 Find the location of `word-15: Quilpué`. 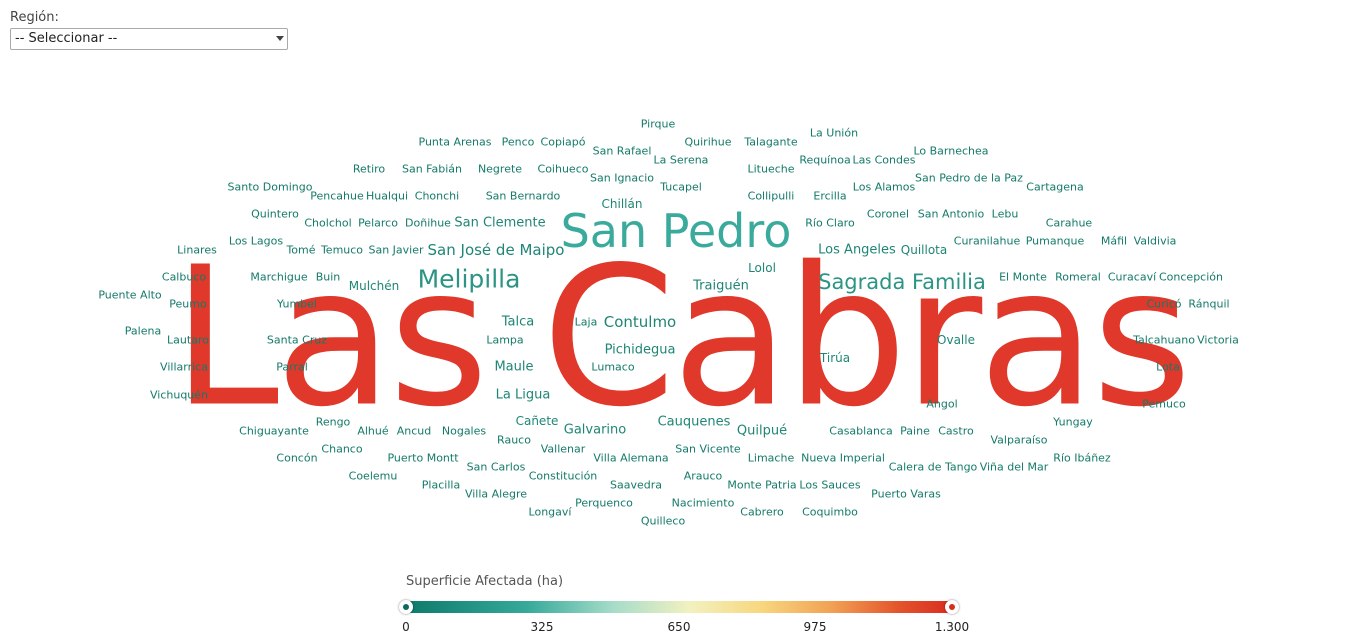

word-15: Quilpué is located at coordinates (762, 431).